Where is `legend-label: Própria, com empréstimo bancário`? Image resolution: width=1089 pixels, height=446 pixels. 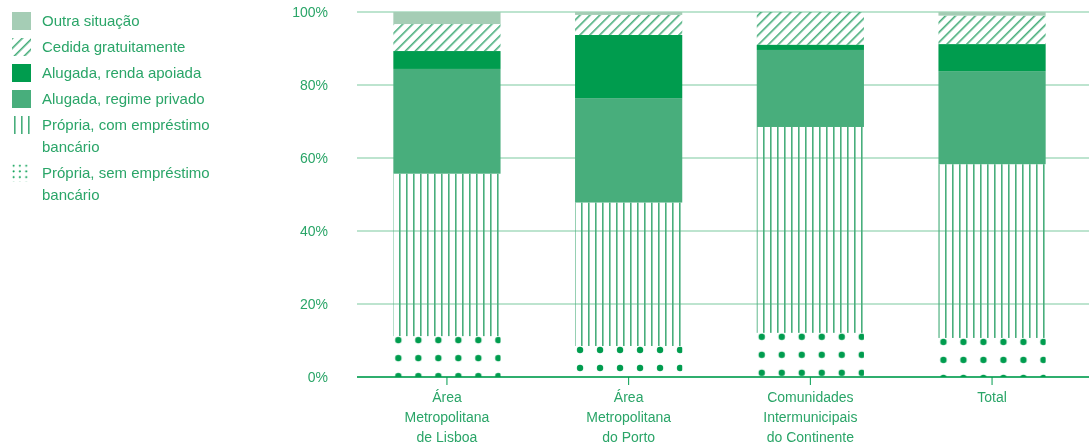 legend-label: Própria, com empréstimo bancário is located at coordinates (126, 135).